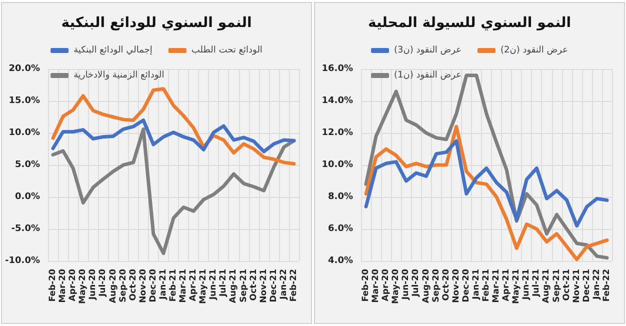 This screenshot has height=326, width=626. I want to click on y-tick-label: 6.0%, so click(340, 229).